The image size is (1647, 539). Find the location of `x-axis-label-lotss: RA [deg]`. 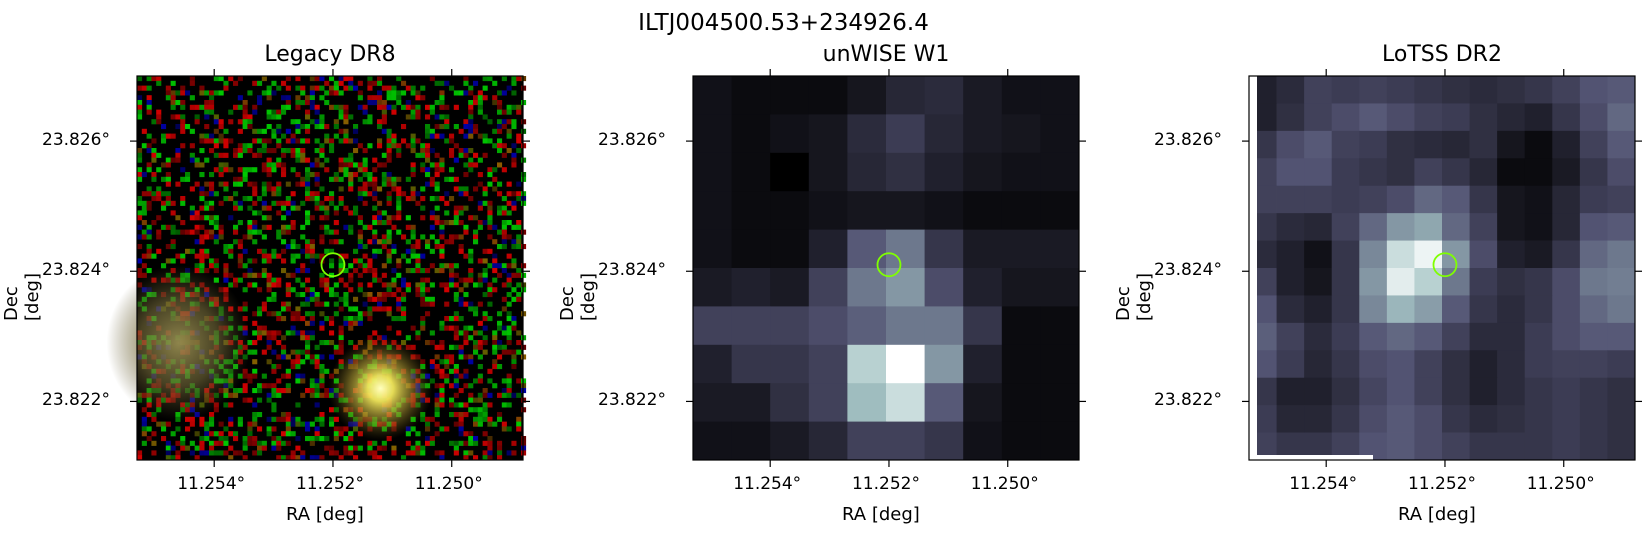

x-axis-label-lotss: RA [deg] is located at coordinates (1437, 514).